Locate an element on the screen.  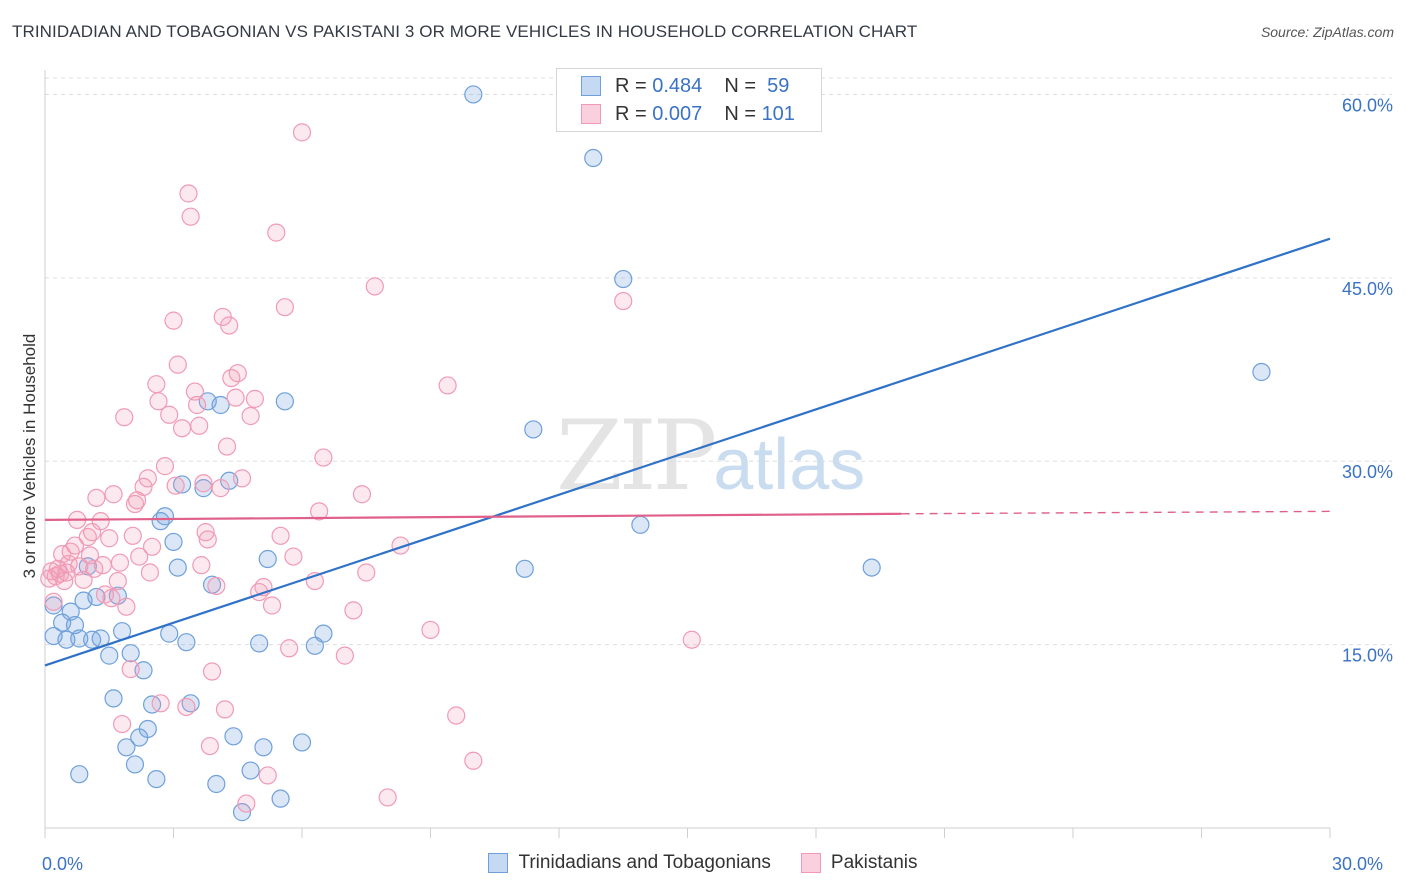
pakistani-trend-extension is located at coordinates (1116, 512).